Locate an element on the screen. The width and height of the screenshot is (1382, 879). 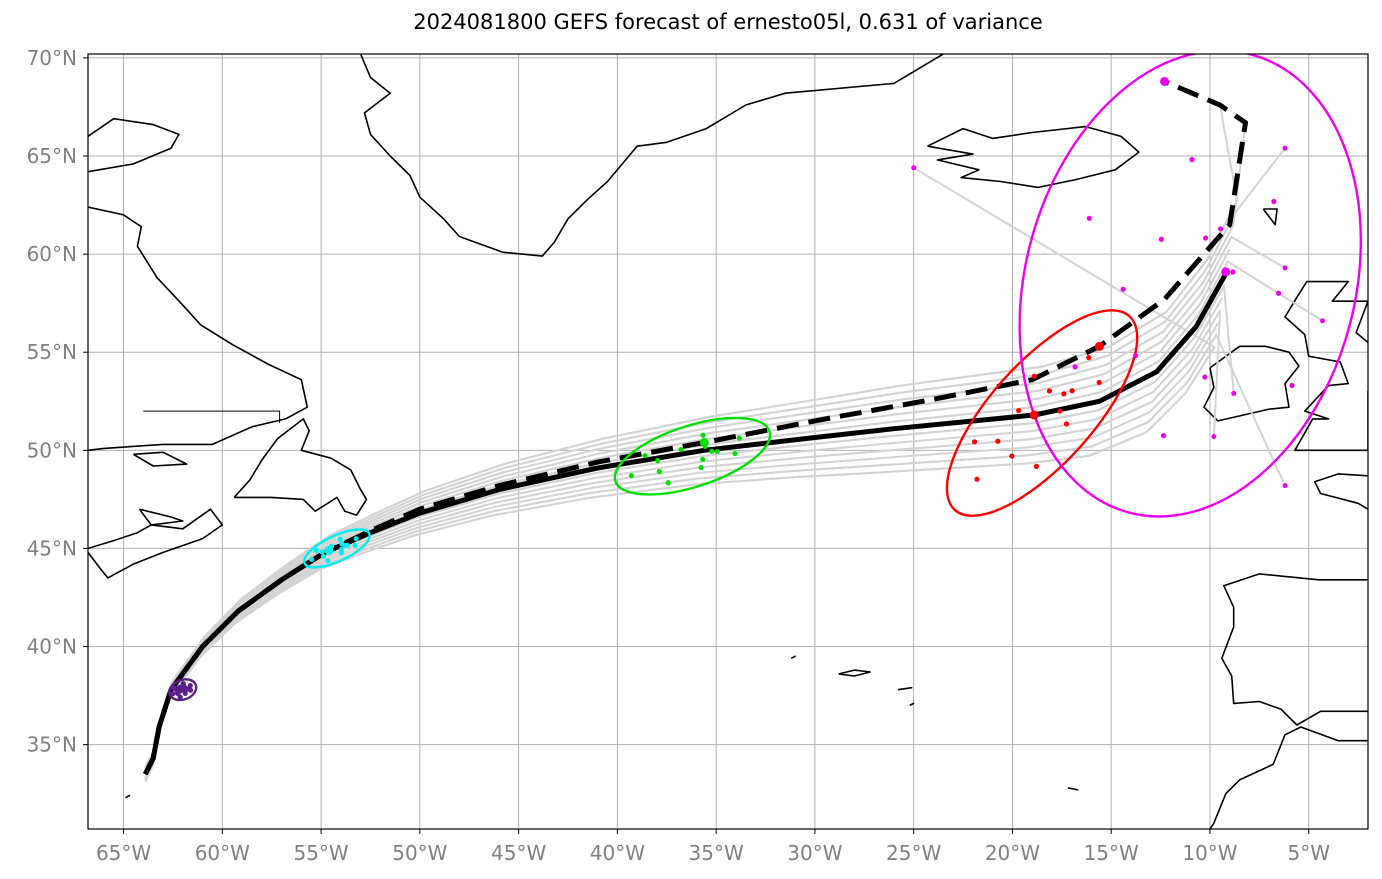
y-tick-label: 40°N is located at coordinates (52, 647).